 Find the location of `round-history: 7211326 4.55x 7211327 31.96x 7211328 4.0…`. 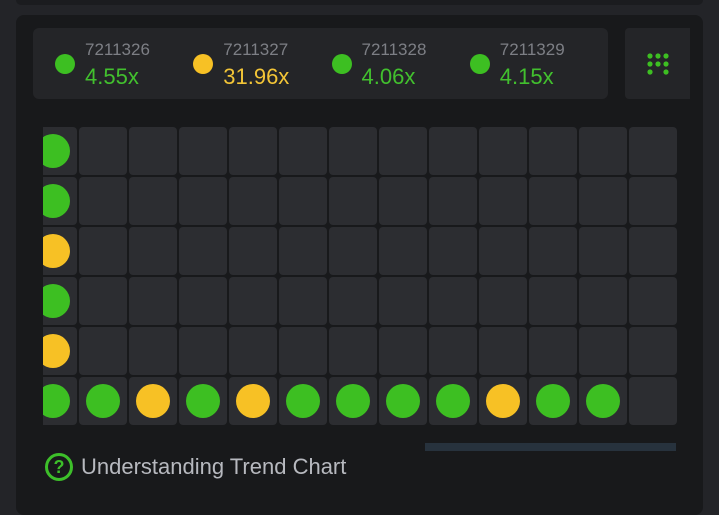

round-history: 7211326 4.55x 7211327 31.96x 7211328 4.0… is located at coordinates (320, 63).